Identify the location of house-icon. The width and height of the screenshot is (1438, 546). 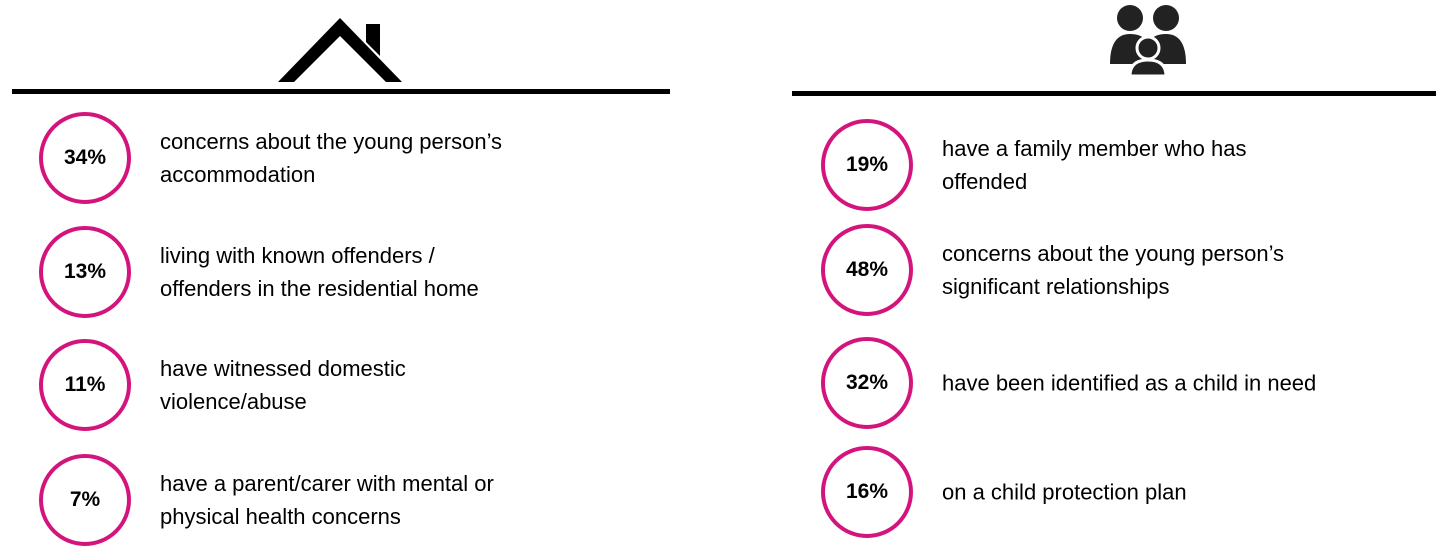
(340, 50).